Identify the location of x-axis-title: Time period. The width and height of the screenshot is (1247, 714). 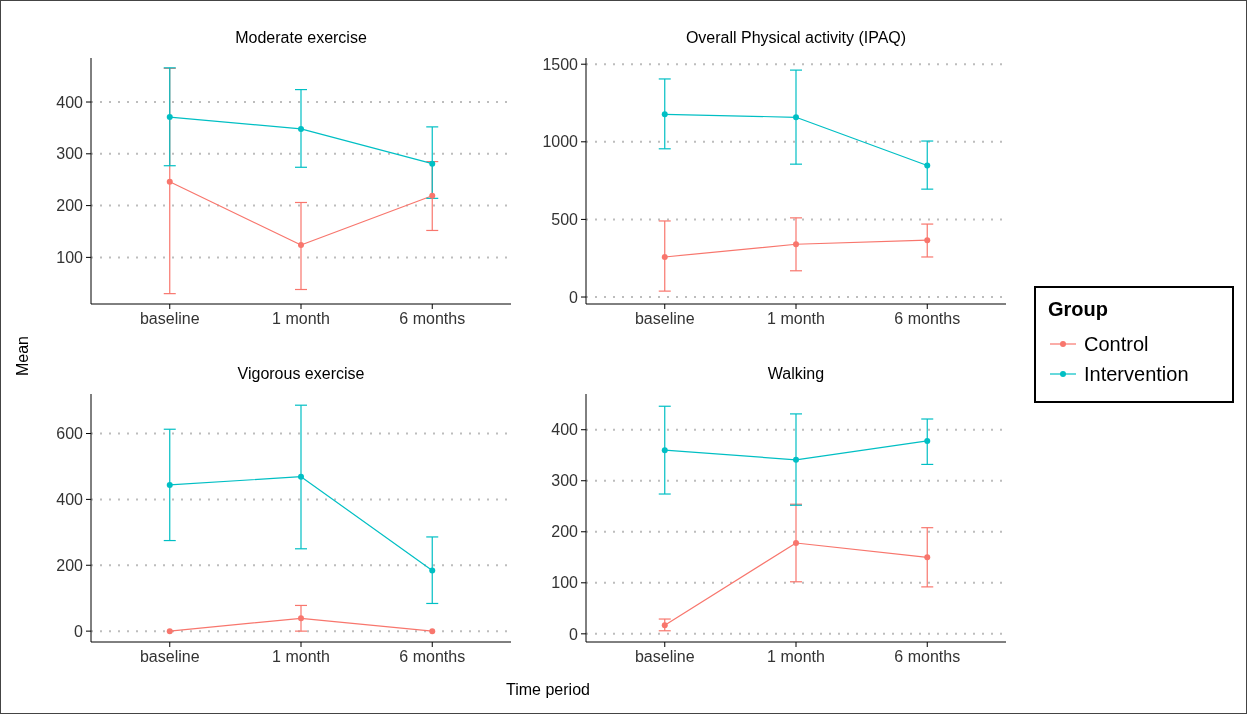
(548, 690).